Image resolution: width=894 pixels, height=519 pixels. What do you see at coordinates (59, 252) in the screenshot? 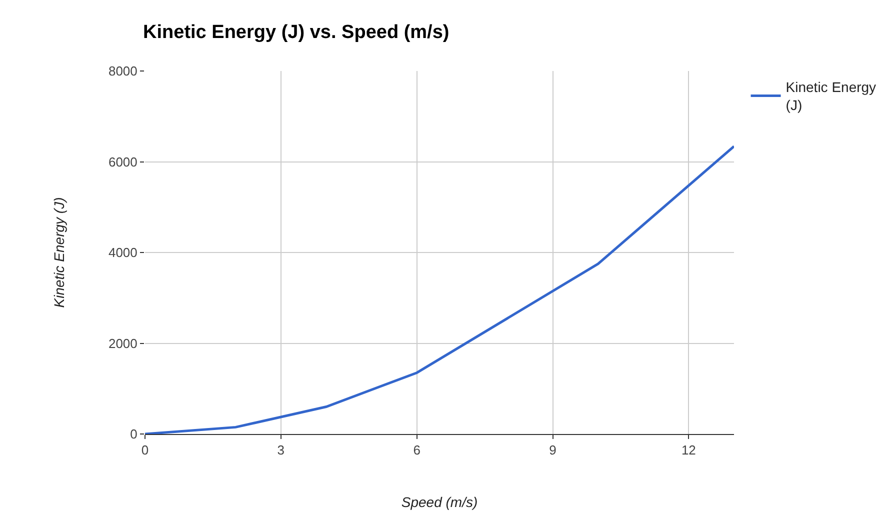
I see `y-axis-title: Kinetic Energy (J)` at bounding box center [59, 252].